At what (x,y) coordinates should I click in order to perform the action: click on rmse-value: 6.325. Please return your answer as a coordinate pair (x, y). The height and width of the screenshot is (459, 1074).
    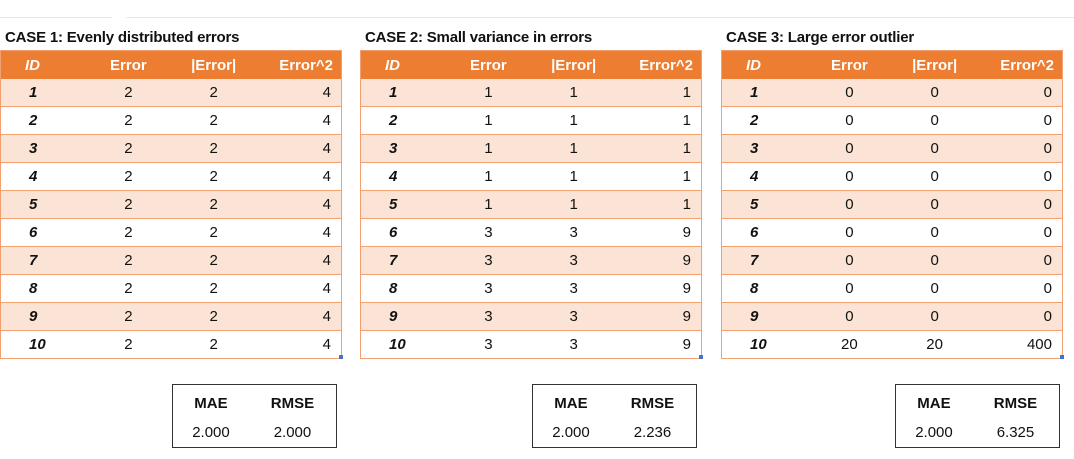
    Looking at the image, I should click on (1015, 432).